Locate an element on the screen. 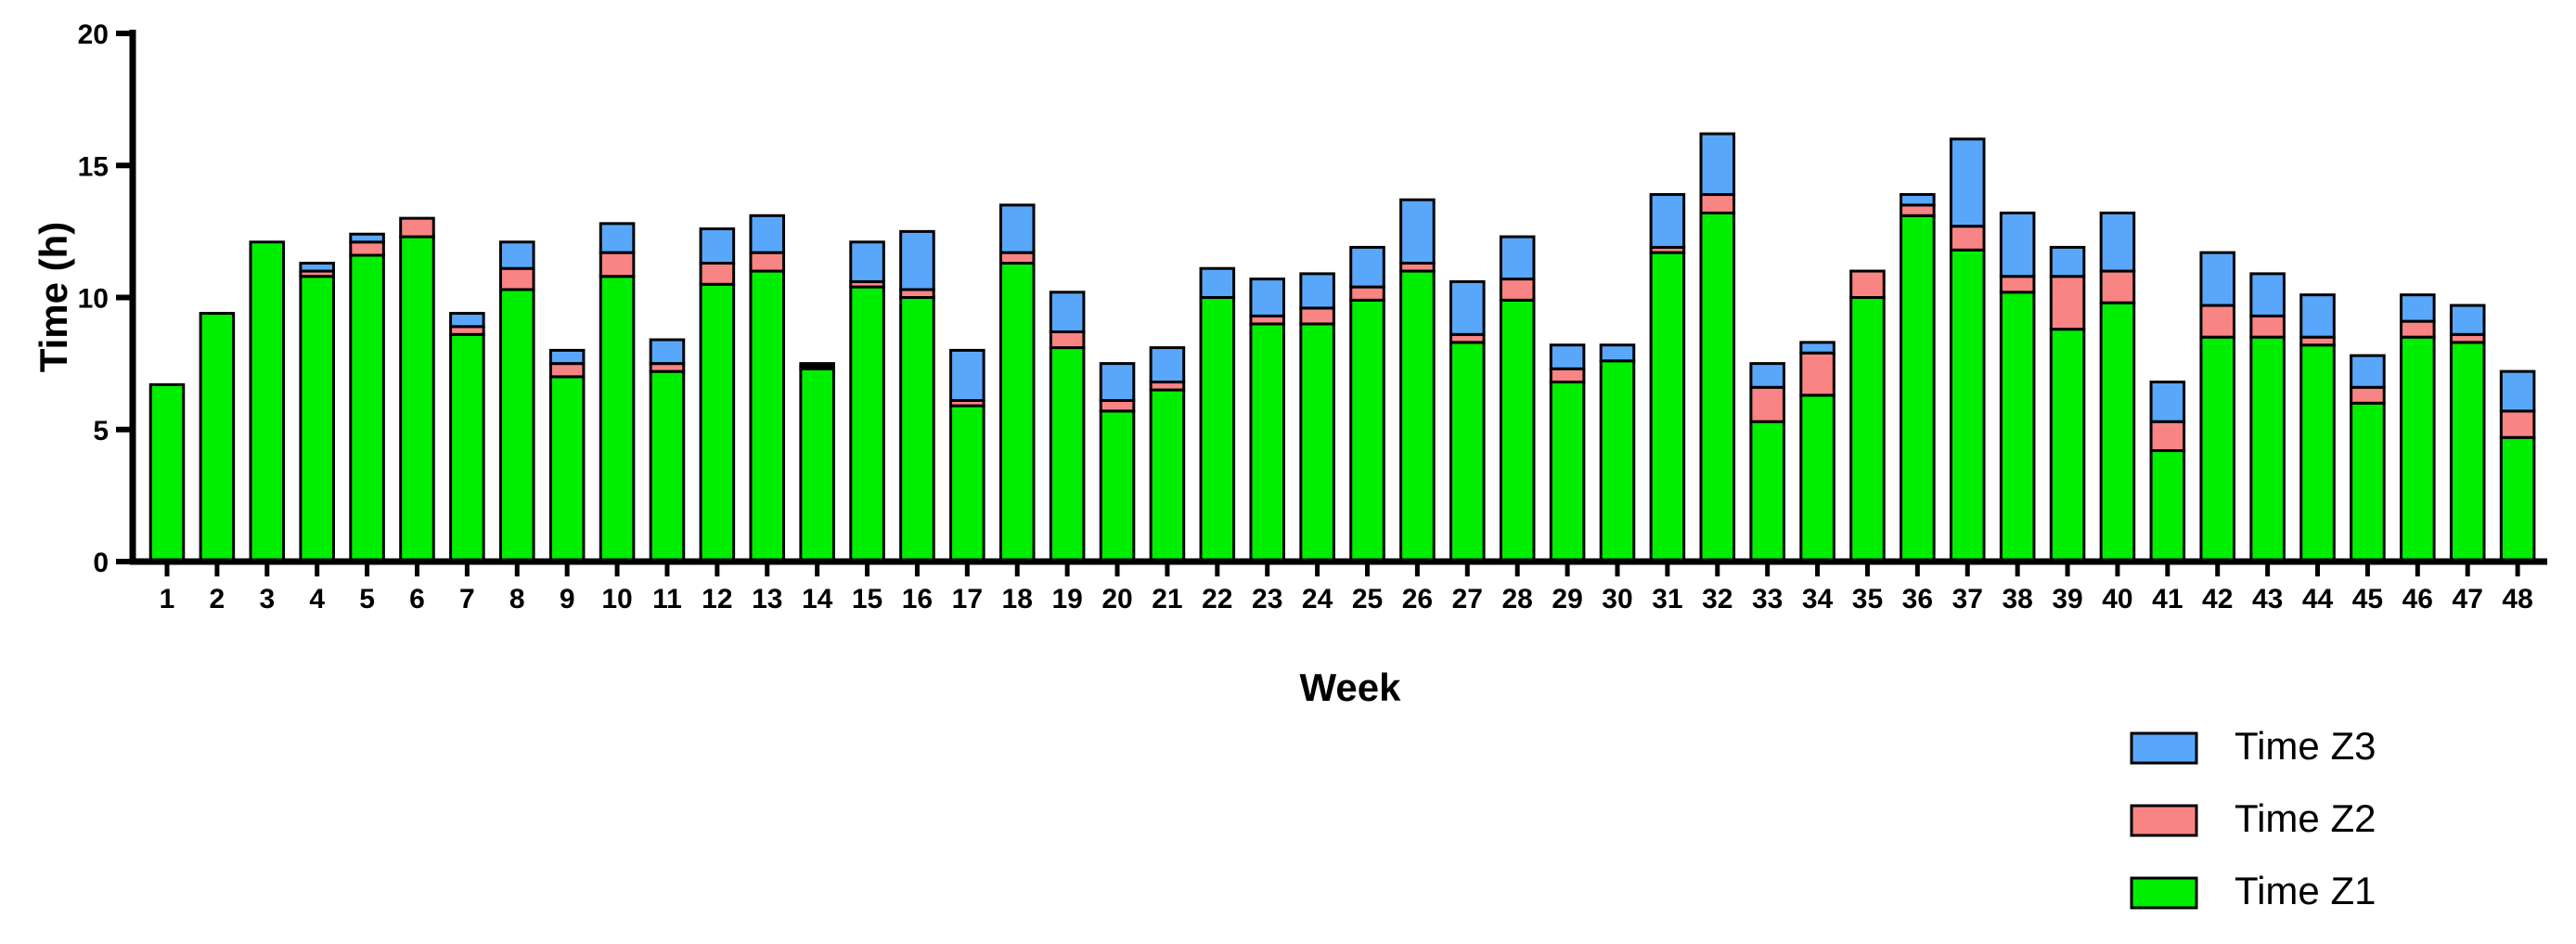 The image size is (2576, 944). y-tick-label: 10 is located at coordinates (93, 300).